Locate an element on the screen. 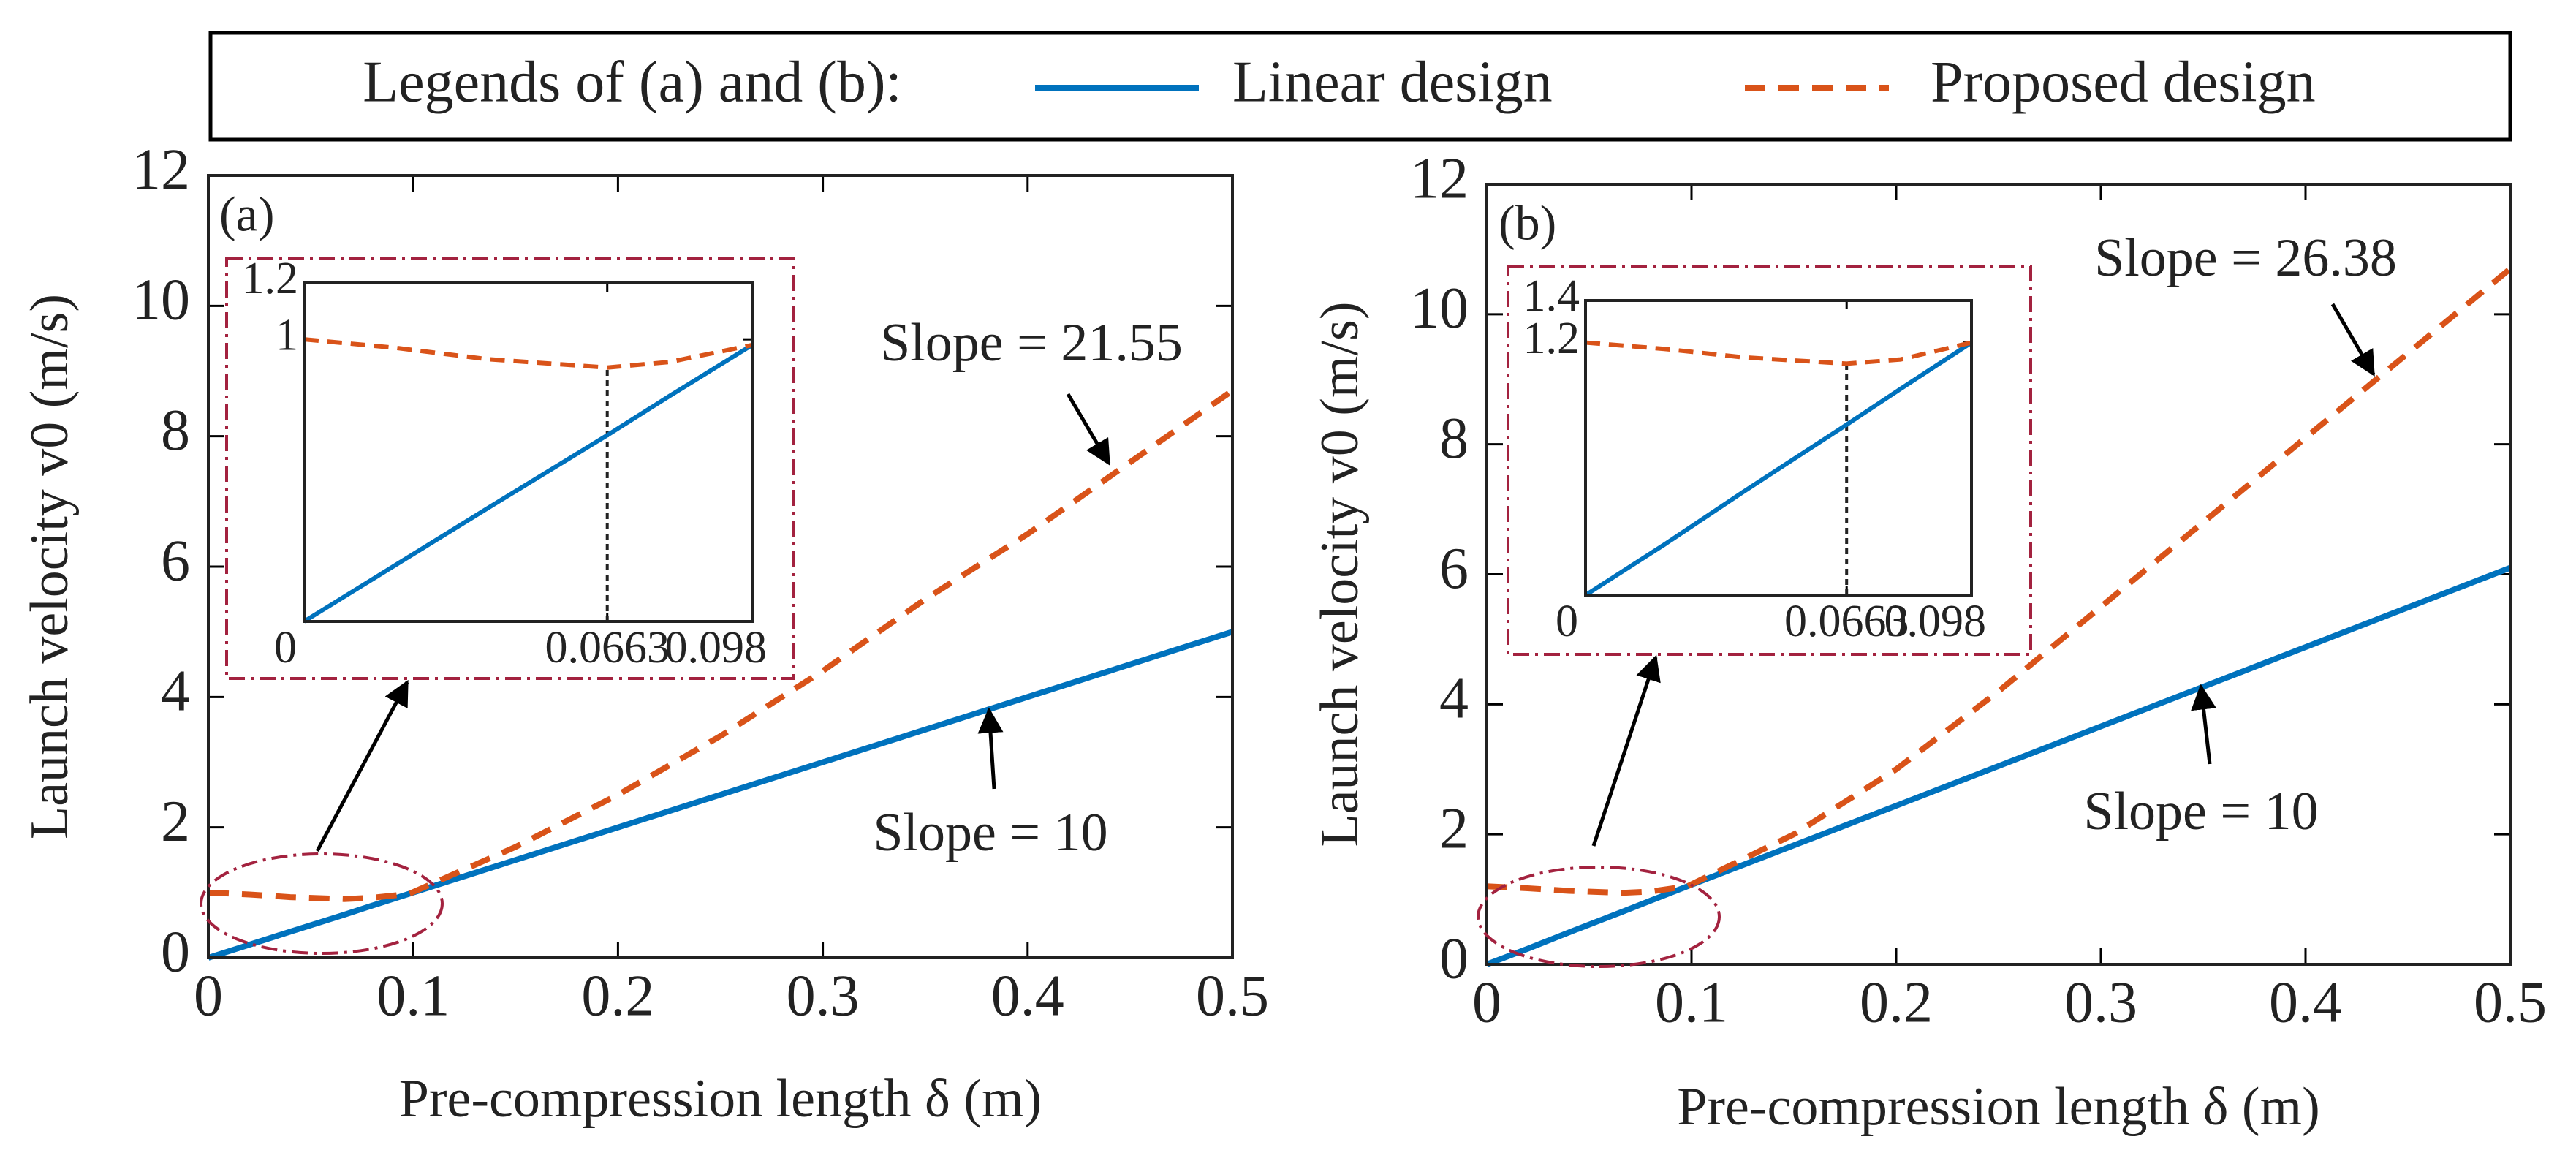  y-tick-label: 1 is located at coordinates (287, 335).